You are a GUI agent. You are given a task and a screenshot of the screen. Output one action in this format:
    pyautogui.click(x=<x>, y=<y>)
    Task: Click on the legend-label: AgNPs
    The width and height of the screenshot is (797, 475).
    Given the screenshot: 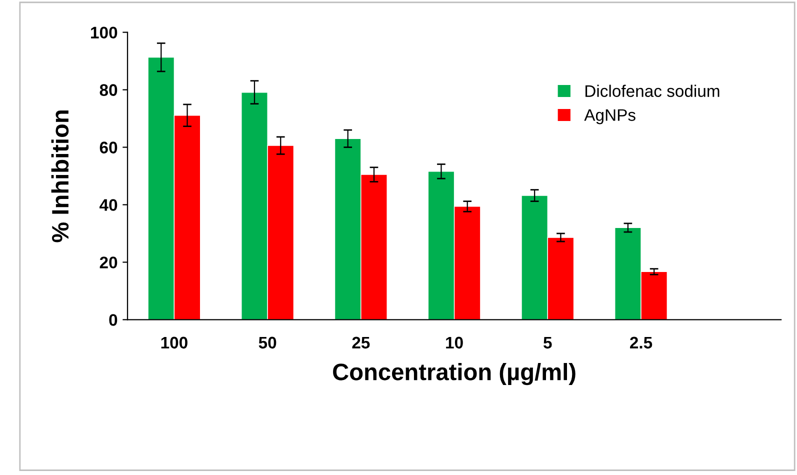 What is the action you would take?
    pyautogui.click(x=610, y=116)
    